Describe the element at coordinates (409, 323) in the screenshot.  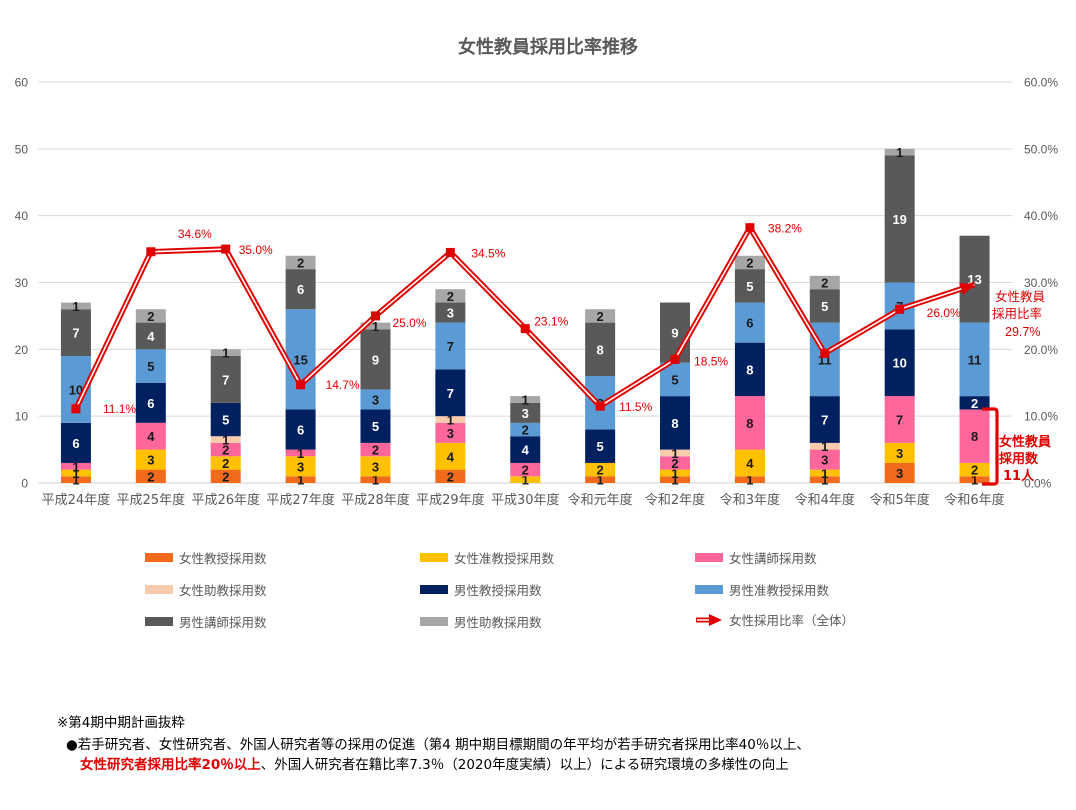
I see `ratio-data-label: 25.0%` at that location.